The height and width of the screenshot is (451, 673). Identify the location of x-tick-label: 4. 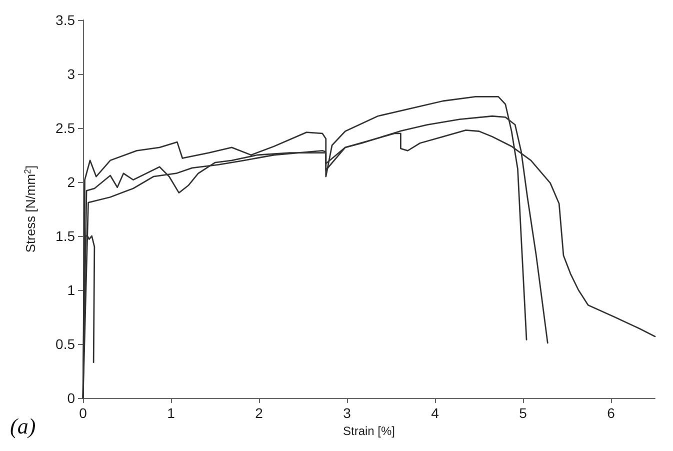
(435, 413).